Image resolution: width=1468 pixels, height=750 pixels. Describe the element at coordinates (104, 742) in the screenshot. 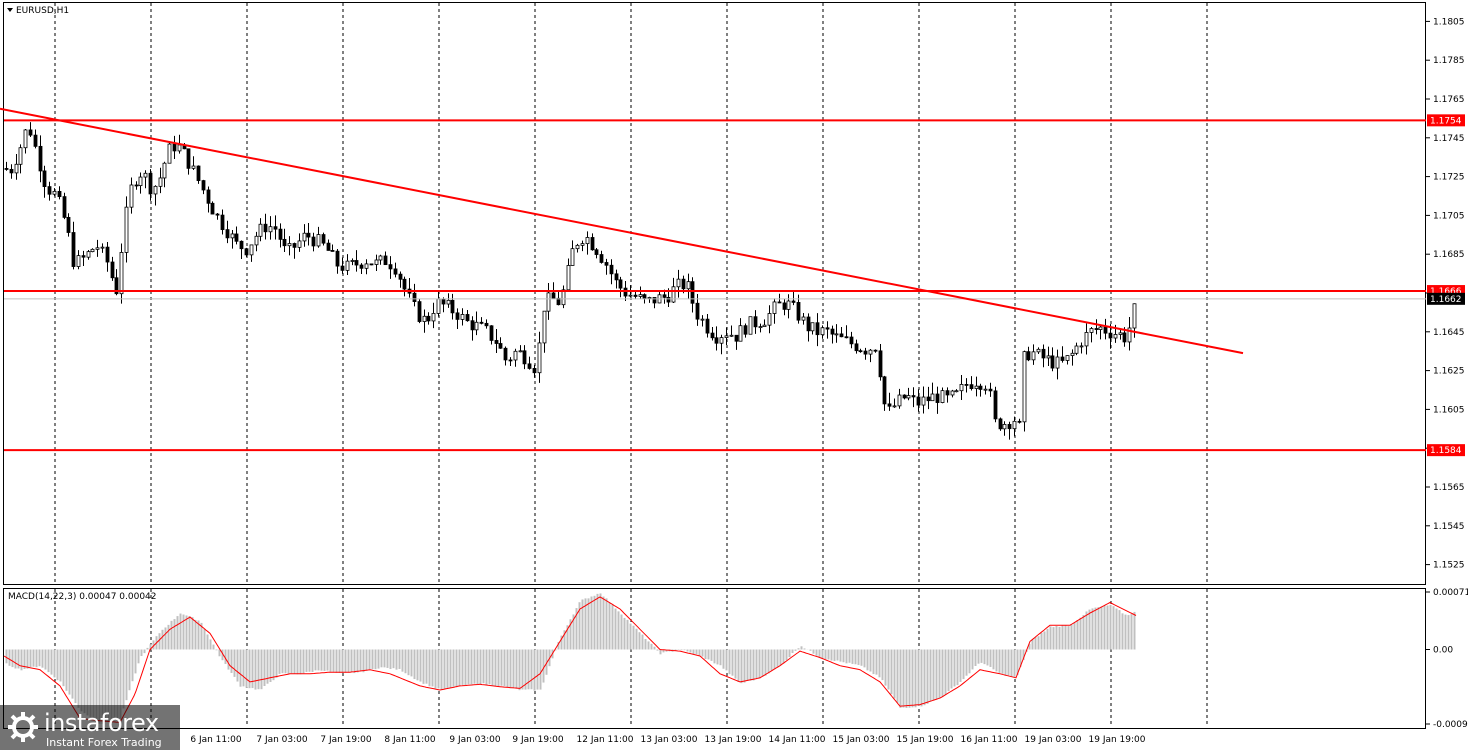

I see `watermark-subtitle: Instant Forex Trading` at that location.